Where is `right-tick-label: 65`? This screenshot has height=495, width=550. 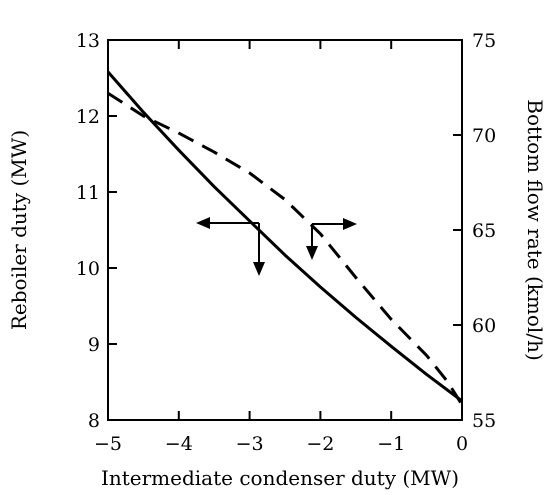
right-tick-label: 65 is located at coordinates (484, 231).